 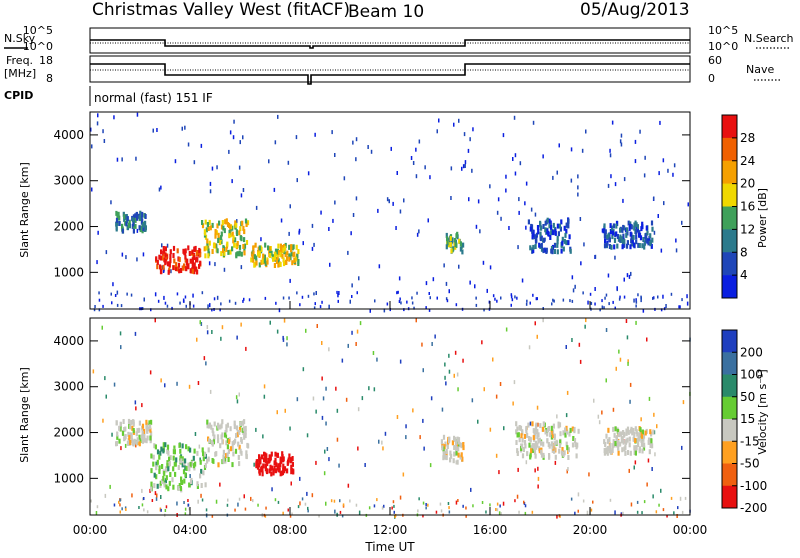 I want to click on power-colorbar-swatch, so click(x=729, y=218).